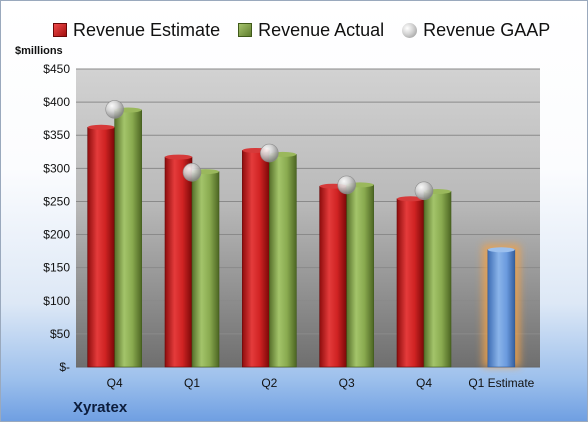  What do you see at coordinates (56, 301) in the screenshot?
I see `y-tick-label: $100` at bounding box center [56, 301].